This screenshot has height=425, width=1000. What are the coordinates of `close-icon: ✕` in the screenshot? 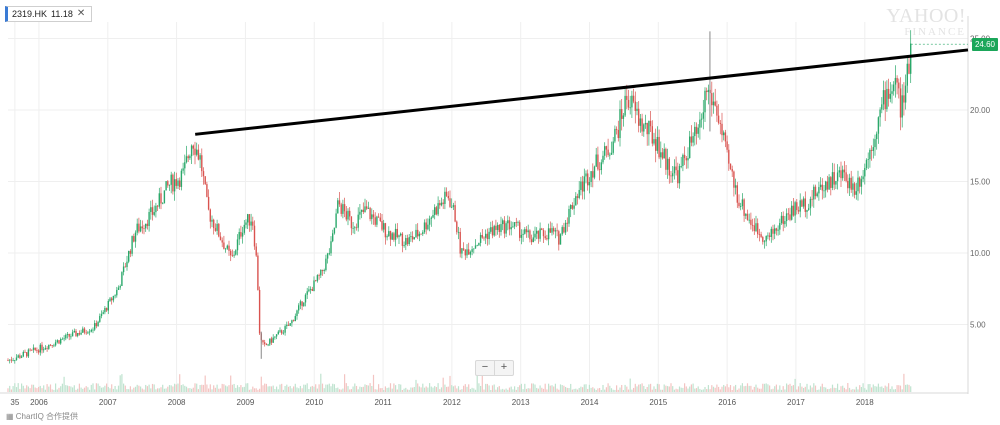 It's located at (81, 13).